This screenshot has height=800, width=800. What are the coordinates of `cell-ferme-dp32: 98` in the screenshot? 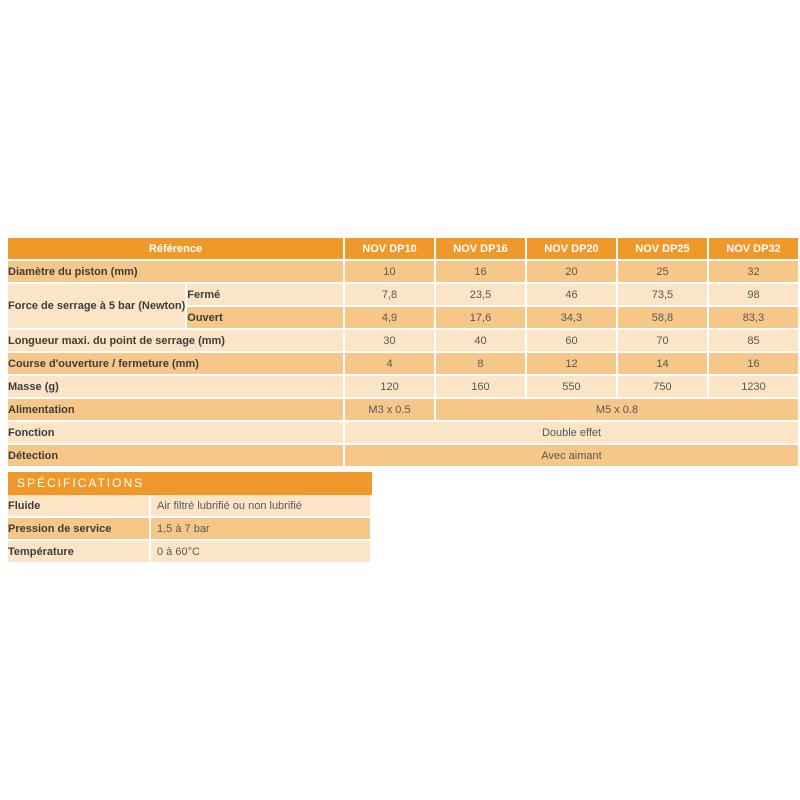 It's located at (753, 294).